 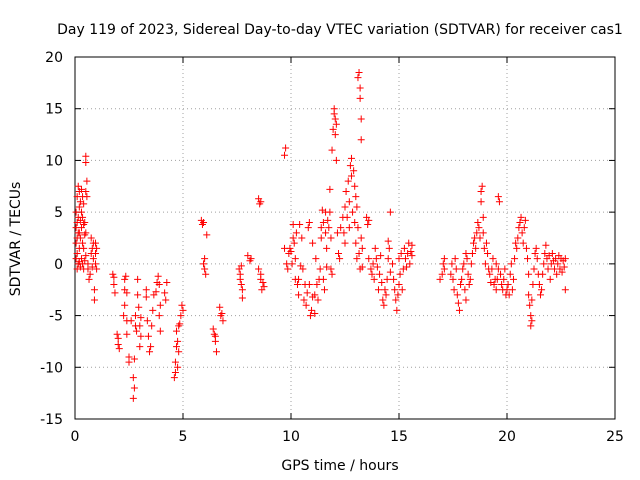 I want to click on x-tick-label: 10, so click(x=291, y=437).